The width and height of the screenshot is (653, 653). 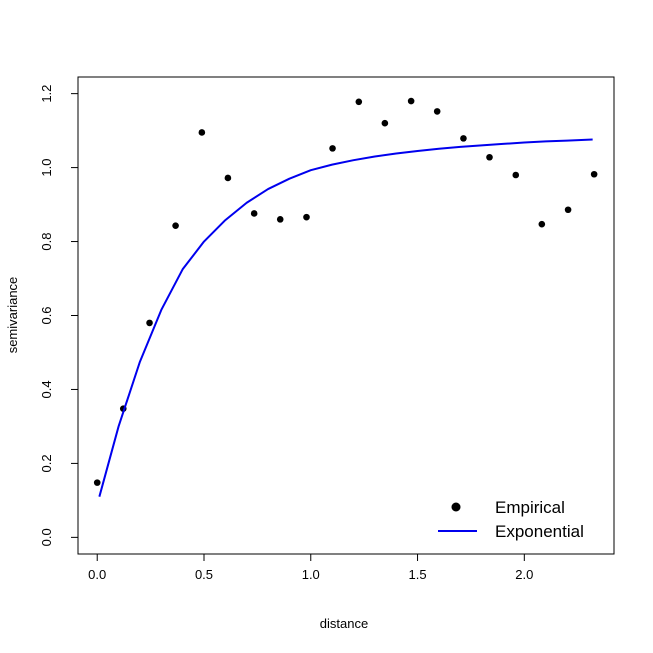 I want to click on legend: Empirical Exponential, so click(x=511, y=519).